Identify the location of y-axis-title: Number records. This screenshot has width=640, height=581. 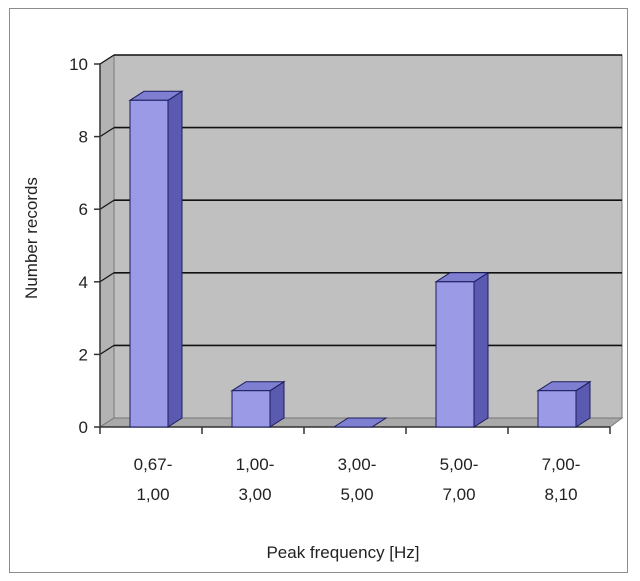
(31, 238).